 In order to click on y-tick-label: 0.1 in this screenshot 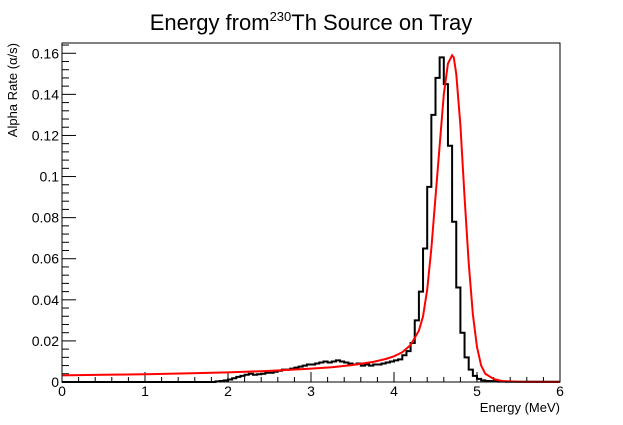, I will do `click(50, 177)`.